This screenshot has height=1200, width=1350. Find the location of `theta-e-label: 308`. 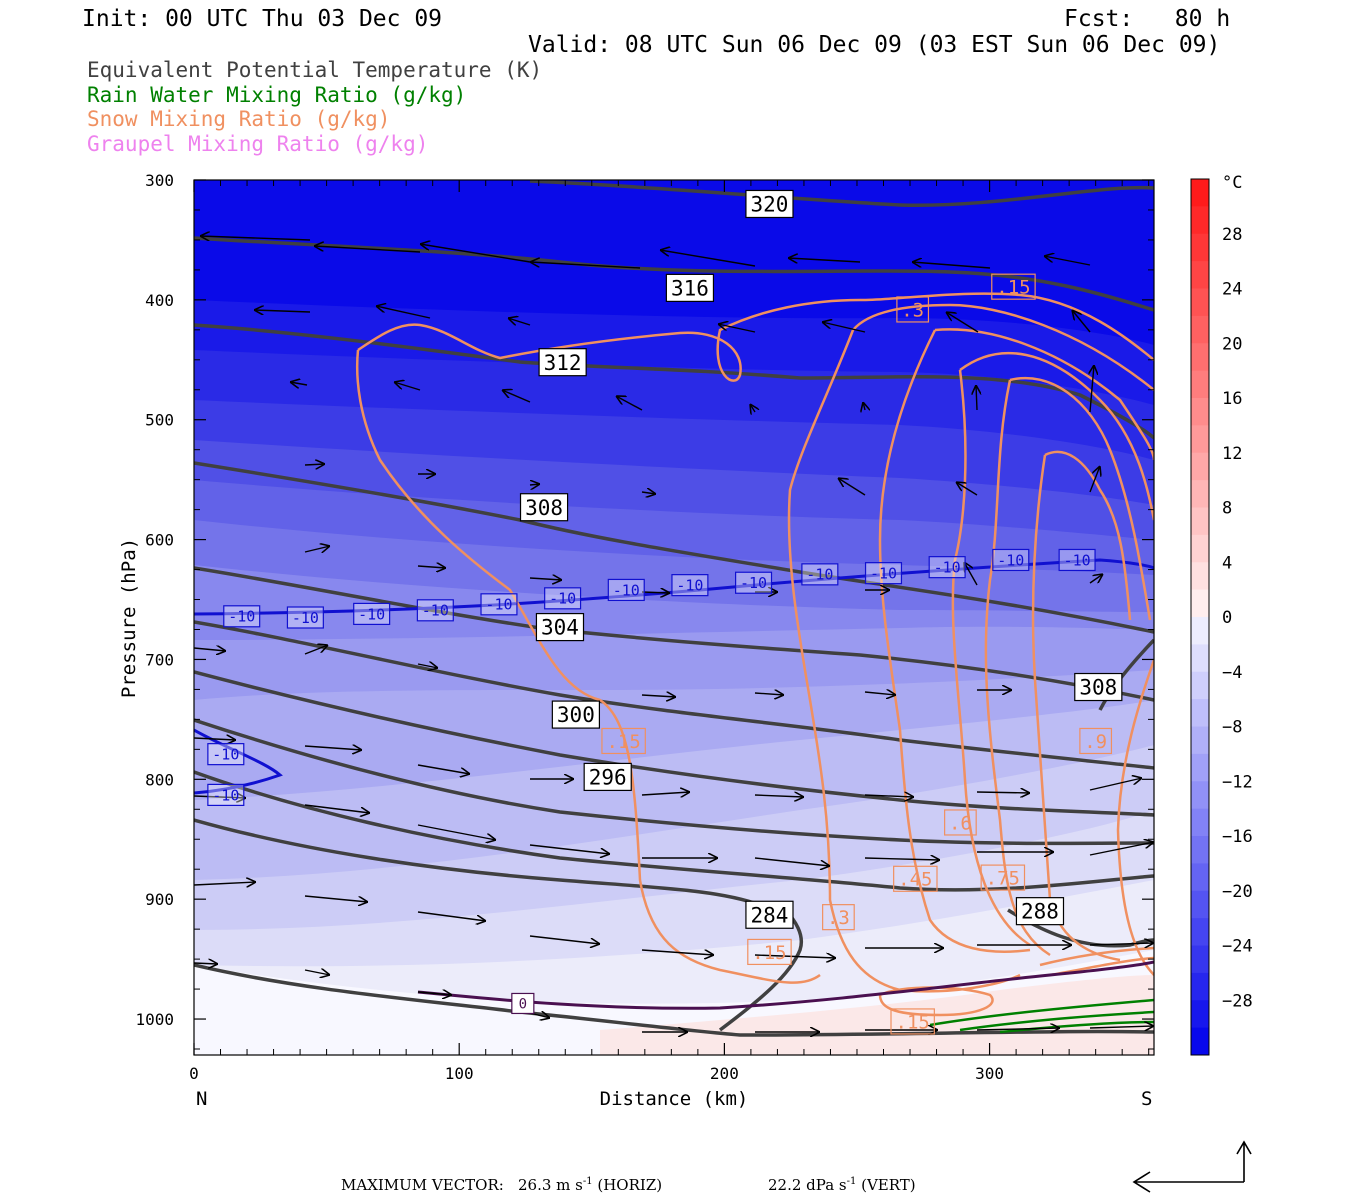

theta-e-label: 308 is located at coordinates (544, 508).